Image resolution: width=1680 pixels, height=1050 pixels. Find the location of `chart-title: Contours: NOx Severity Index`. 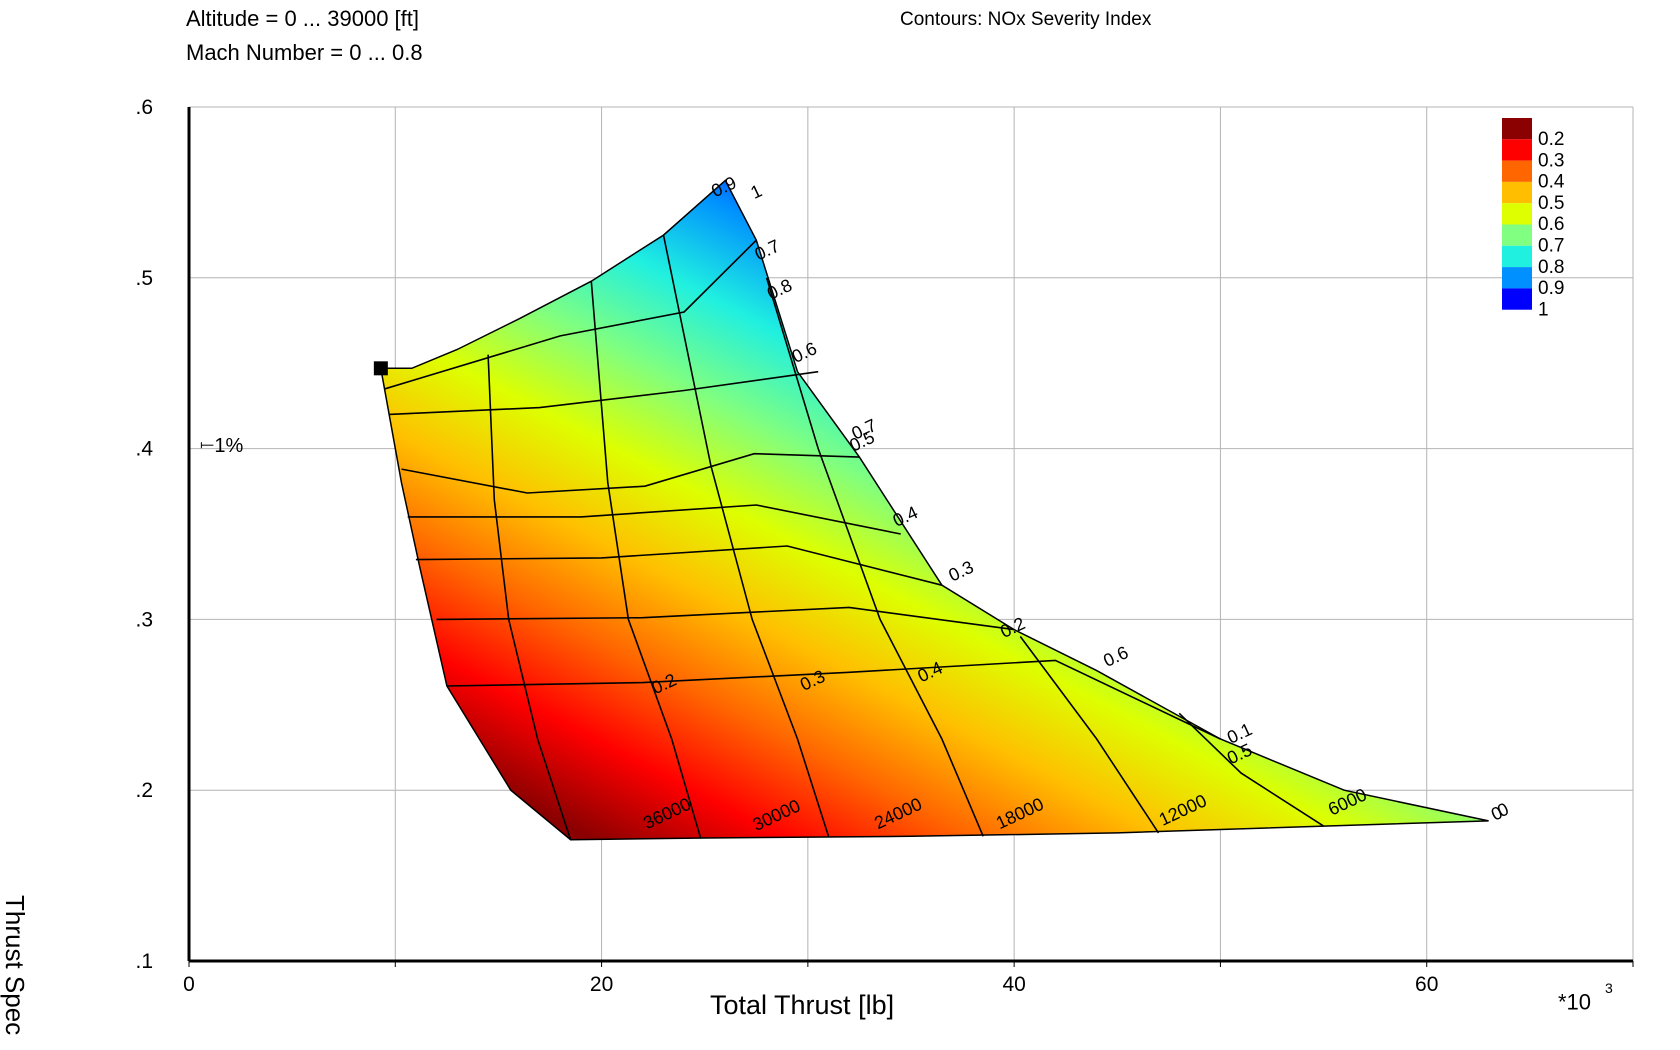

chart-title: Contours: NOx Severity Index is located at coordinates (1026, 19).